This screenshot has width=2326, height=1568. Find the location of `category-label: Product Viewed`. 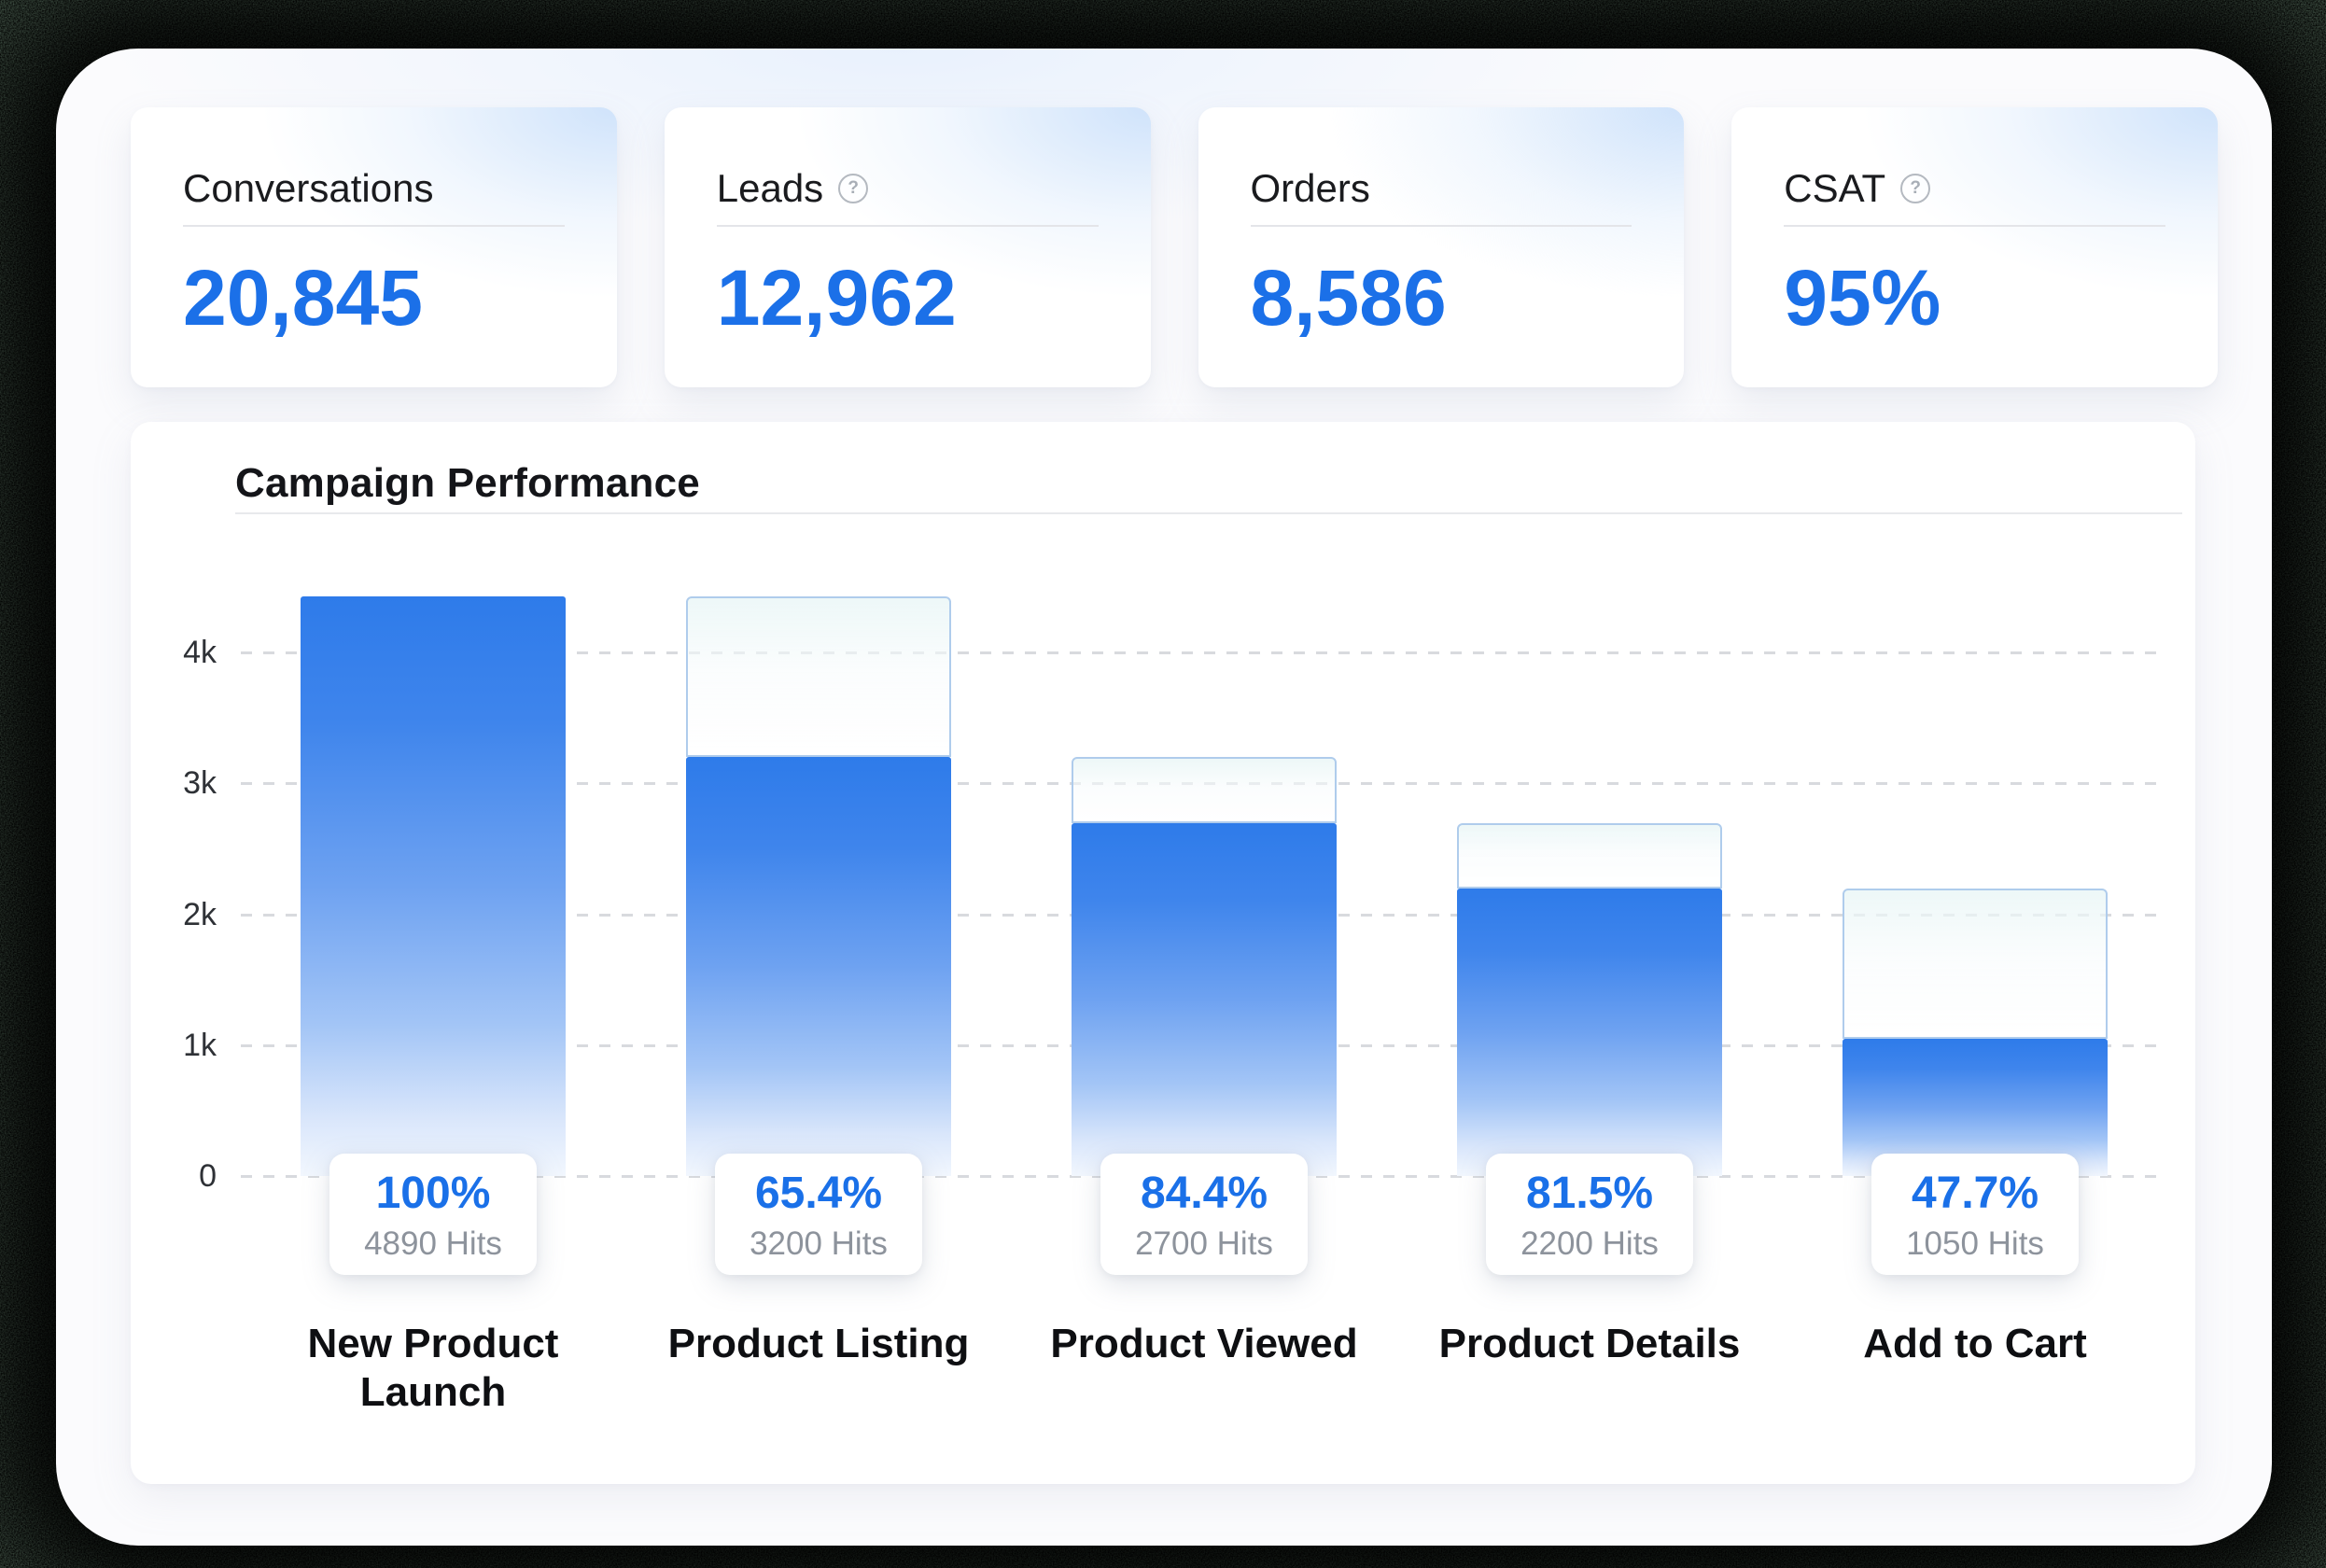

category-label: Product Viewed is located at coordinates (1204, 1343).